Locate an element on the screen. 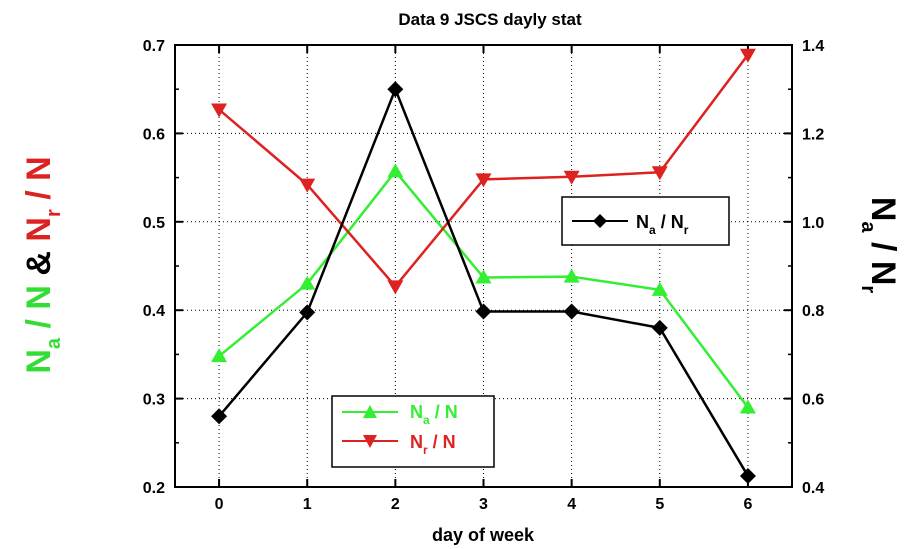 The image size is (911, 549). legend-na-n-main: N is located at coordinates (416, 412).